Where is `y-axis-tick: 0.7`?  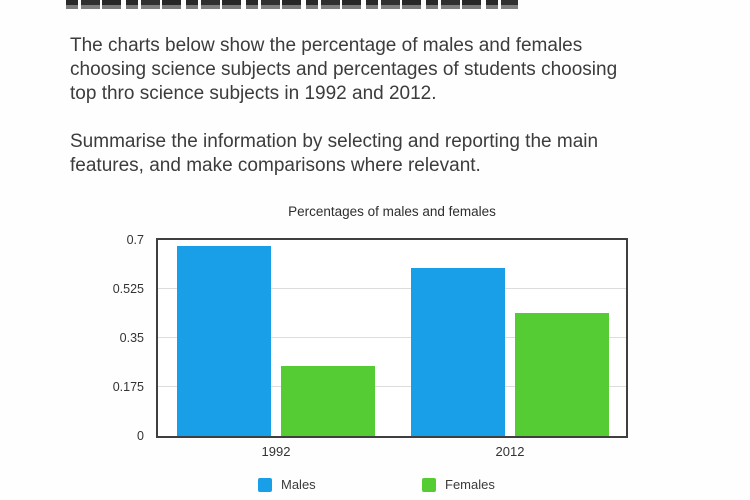 y-axis-tick: 0.7 is located at coordinates (135, 240).